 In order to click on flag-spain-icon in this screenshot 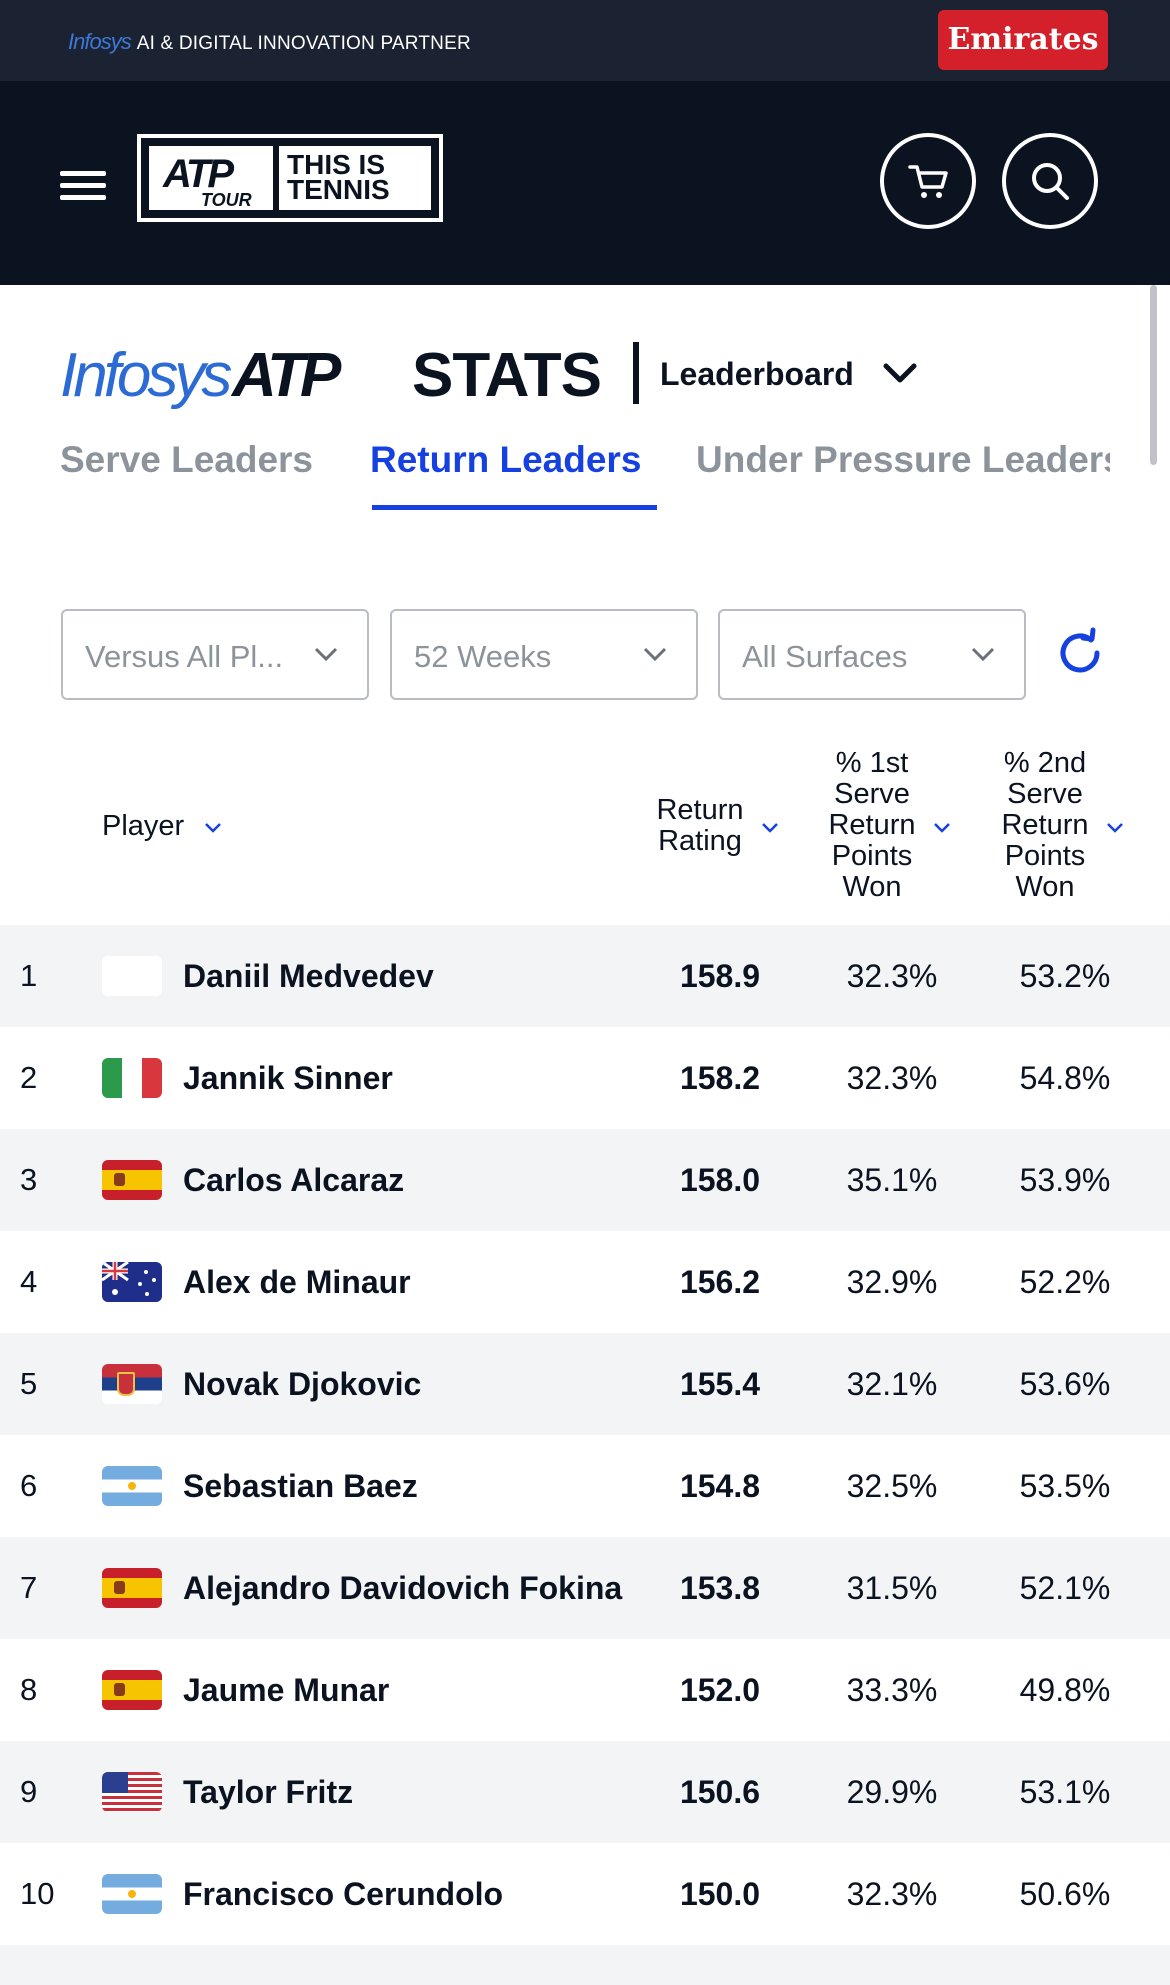, I will do `click(132, 1588)`.